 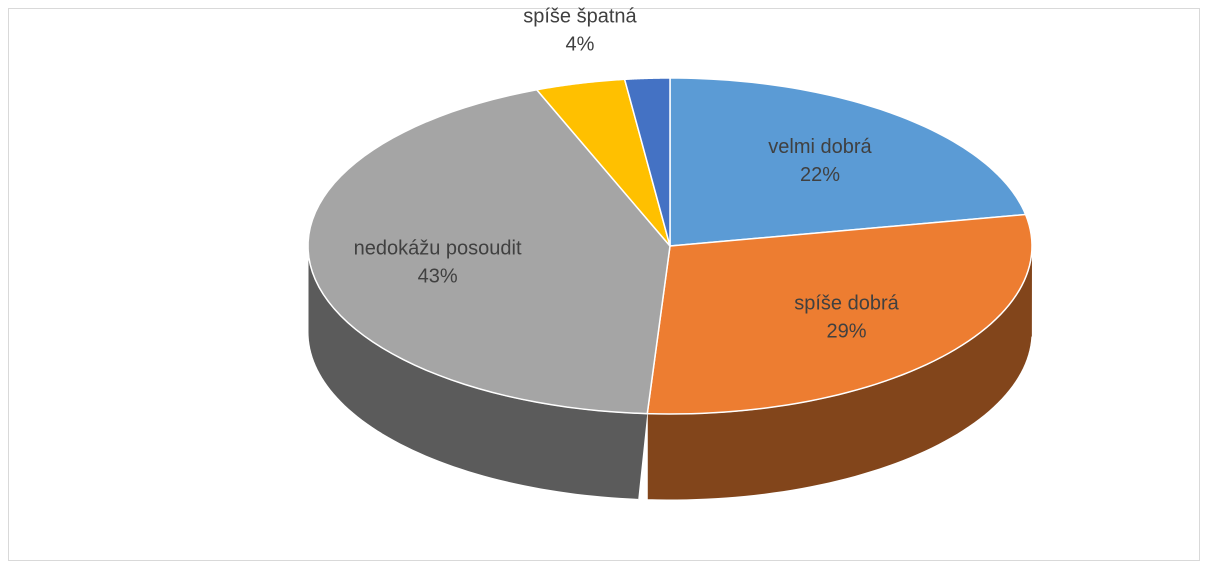 I want to click on slice-label: spíše špatná, so click(x=580, y=17).